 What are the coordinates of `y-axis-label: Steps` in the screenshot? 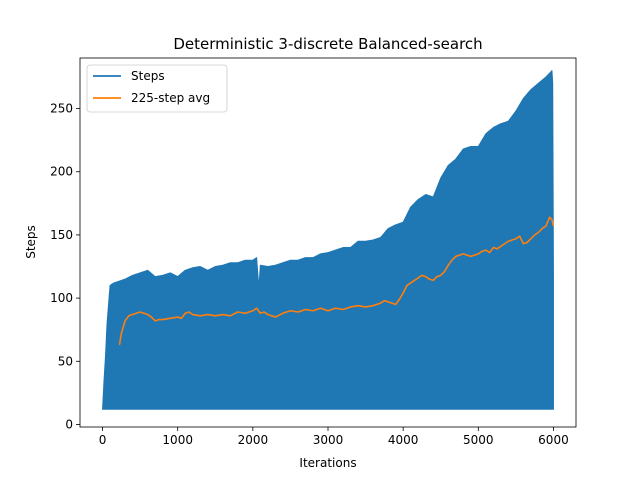 It's located at (31, 242).